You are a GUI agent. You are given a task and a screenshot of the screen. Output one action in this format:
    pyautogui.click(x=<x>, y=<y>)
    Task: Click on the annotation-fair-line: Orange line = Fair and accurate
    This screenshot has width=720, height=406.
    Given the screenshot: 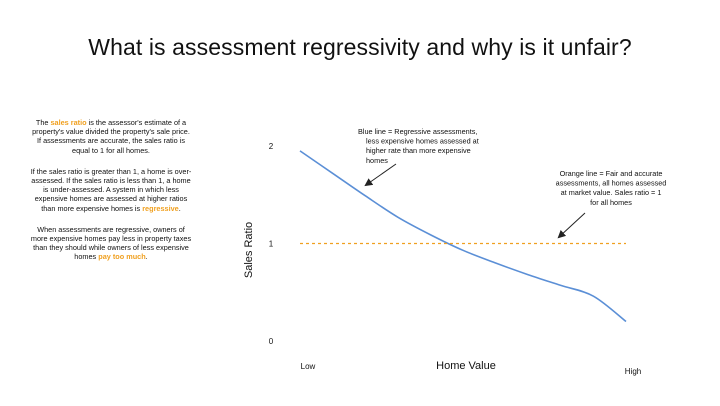 What is the action you would take?
    pyautogui.click(x=611, y=173)
    